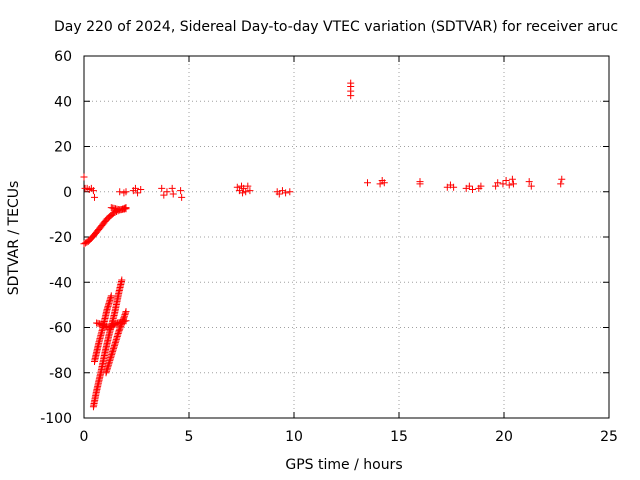  I want to click on y-axis-label: SDTVAR / TECUs, so click(14, 238).